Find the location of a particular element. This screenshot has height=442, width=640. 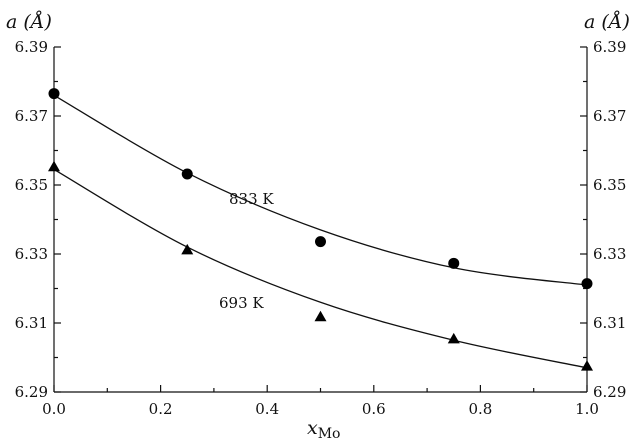

x-axis-title: xMo is located at coordinates (323, 429).